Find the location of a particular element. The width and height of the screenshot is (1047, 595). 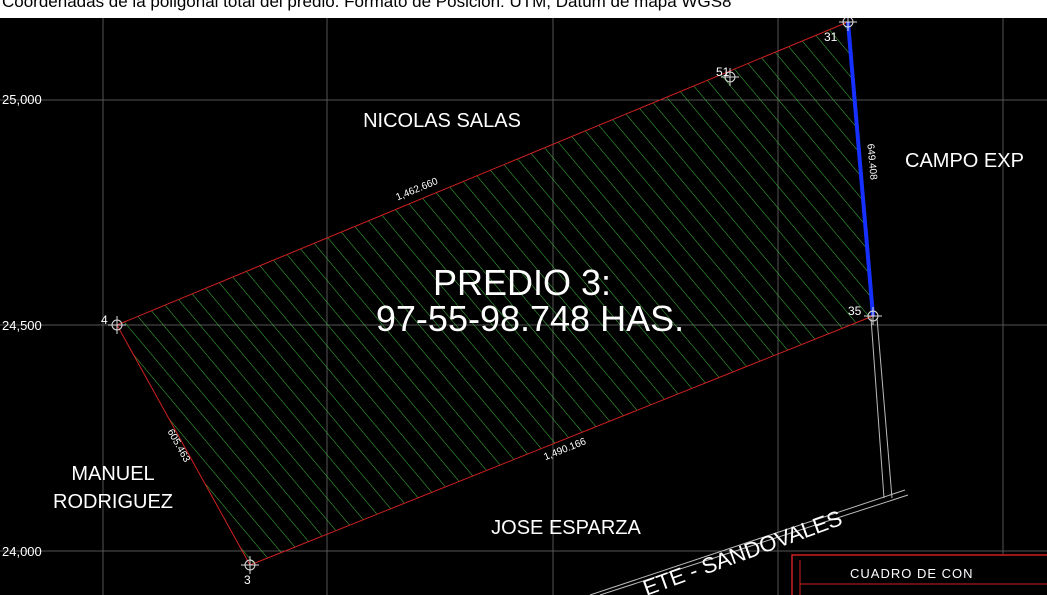

parcel-area: 97-55-98.748 HAS. is located at coordinates (530, 318).